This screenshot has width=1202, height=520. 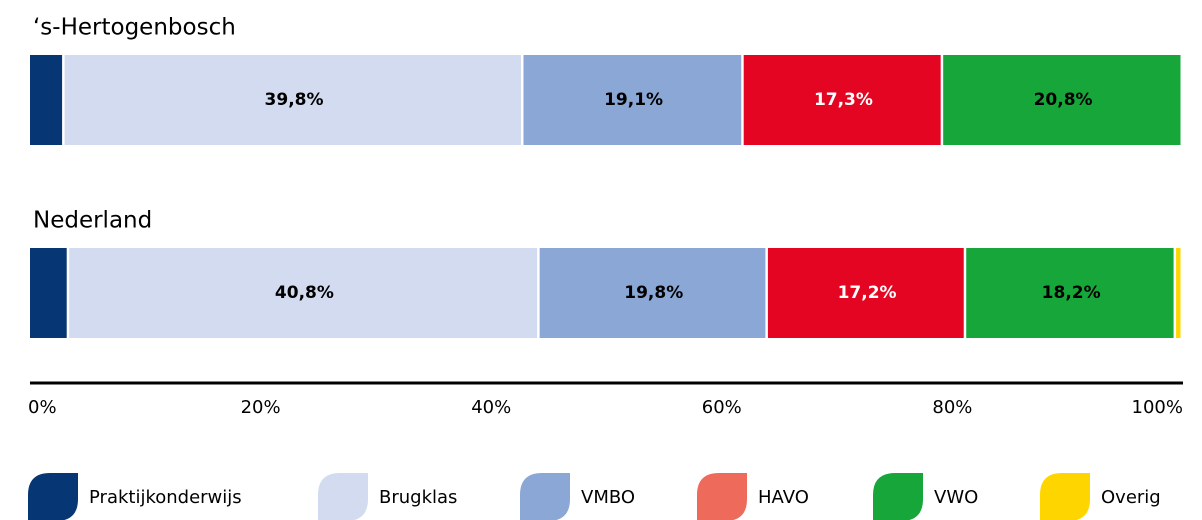 I want to click on value-label: 18,2%, so click(x=1071, y=293).